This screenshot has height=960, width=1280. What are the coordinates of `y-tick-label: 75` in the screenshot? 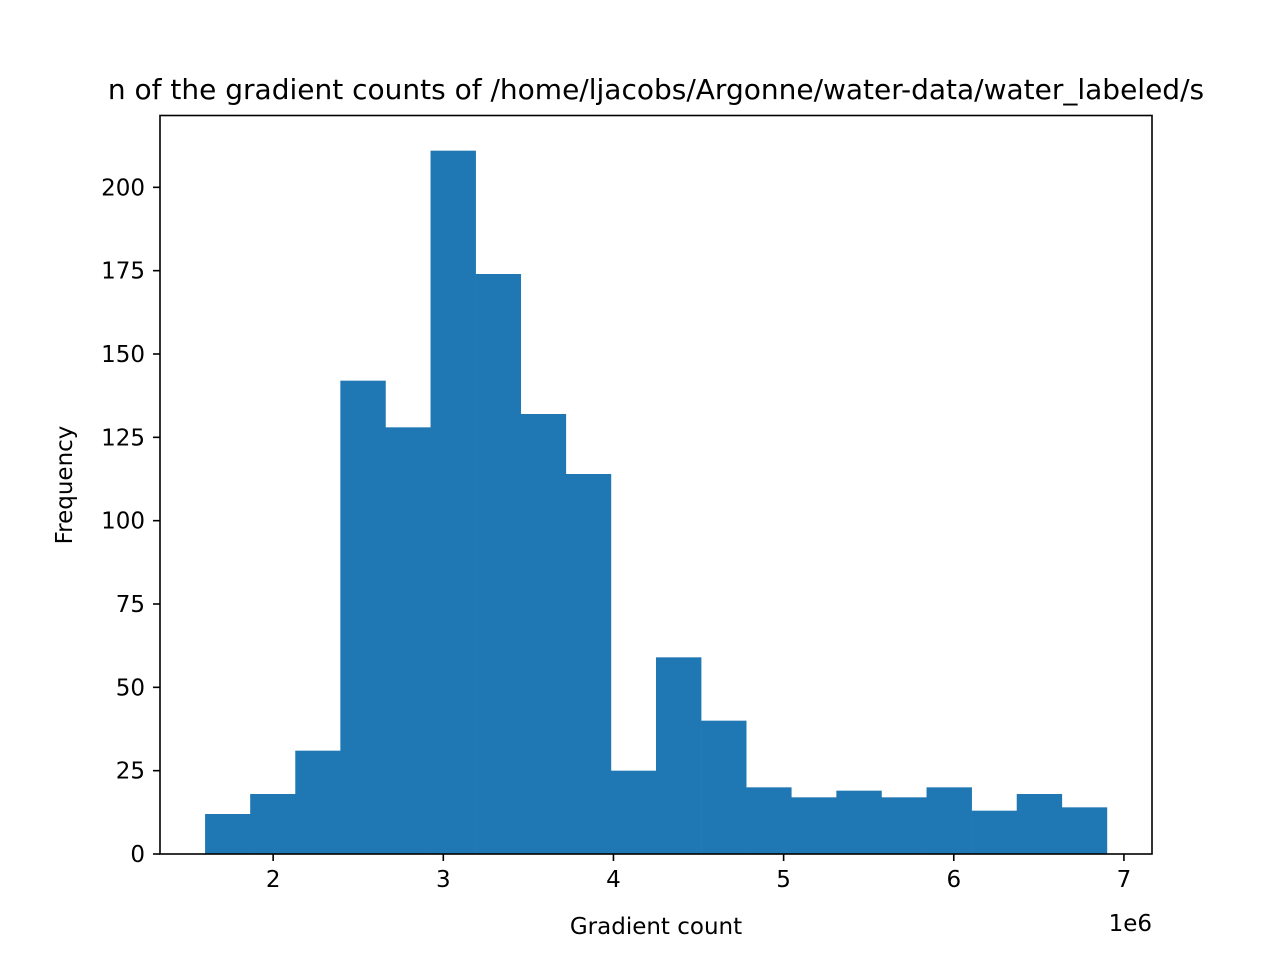 It's located at (130, 605).